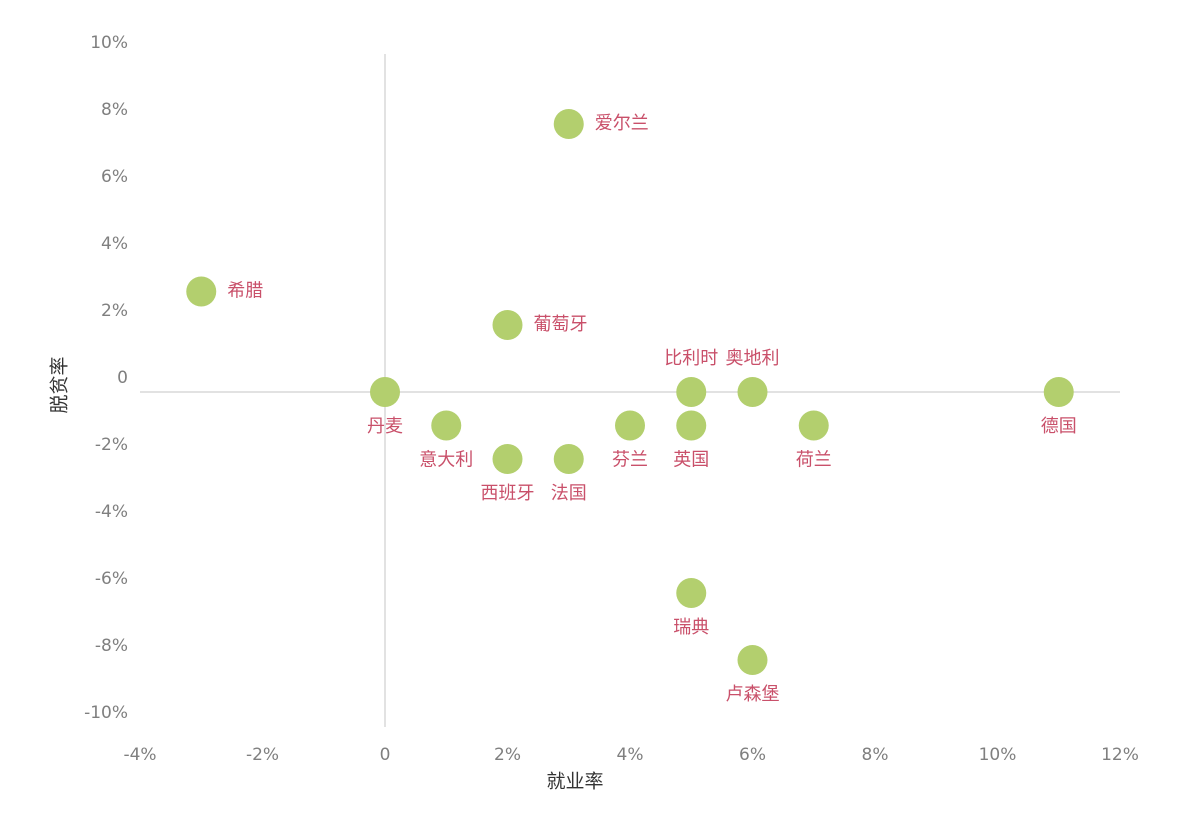  I want to click on point-label: 德国, so click(1059, 426).